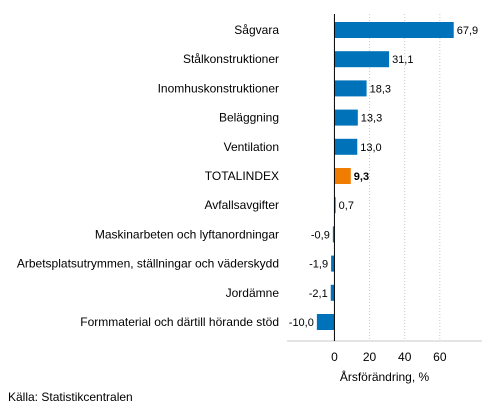 The height and width of the screenshot is (416, 493). I want to click on category-label: Inomhuskonstruktioner, so click(218, 88).